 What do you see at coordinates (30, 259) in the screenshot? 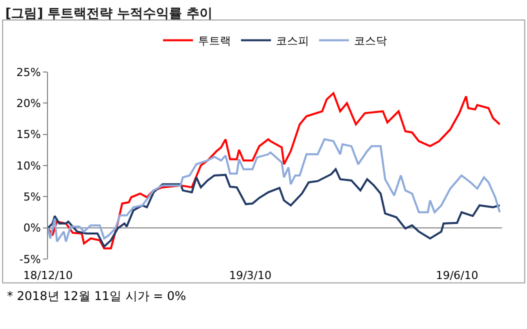
I see `y-tick-label: -5%` at bounding box center [30, 259].